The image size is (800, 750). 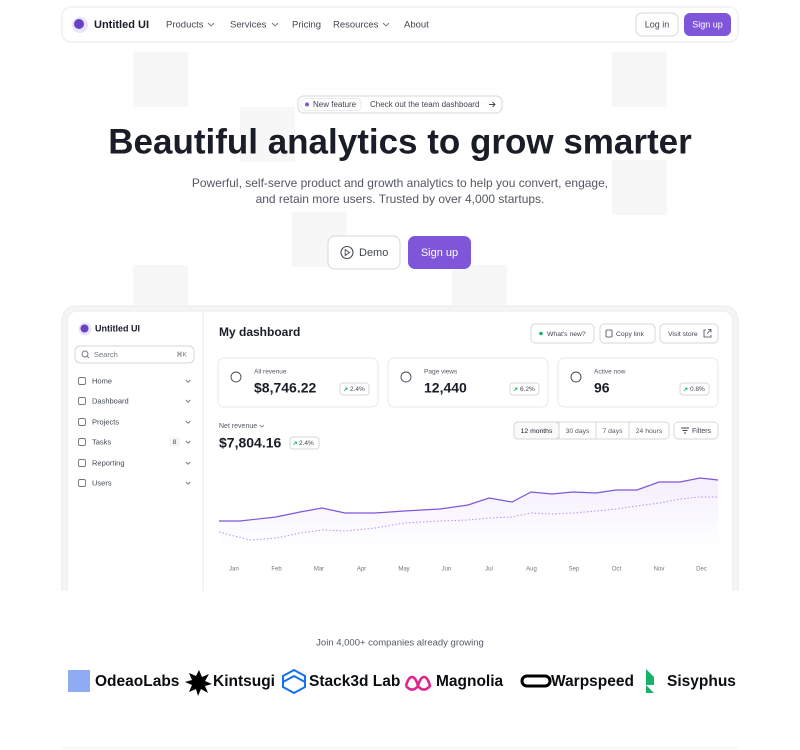 I want to click on copy-icon, so click(x=609, y=333).